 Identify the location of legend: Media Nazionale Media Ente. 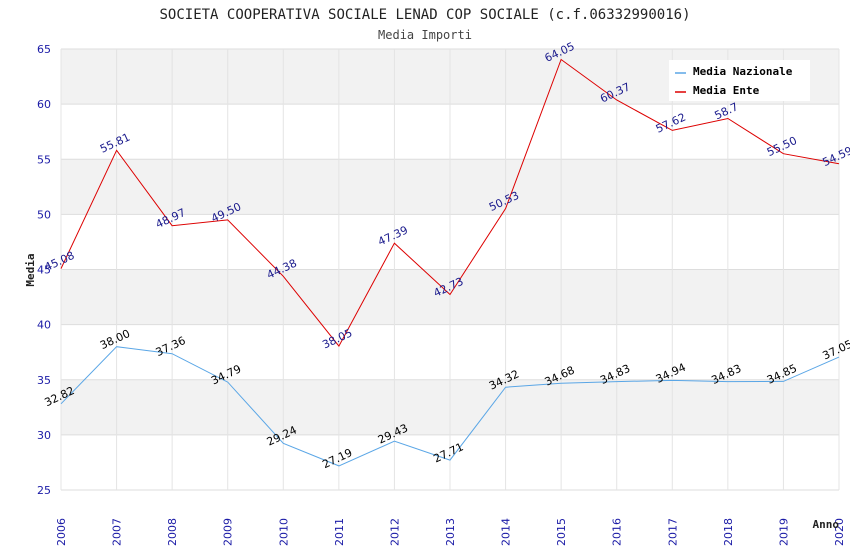
(739, 80).